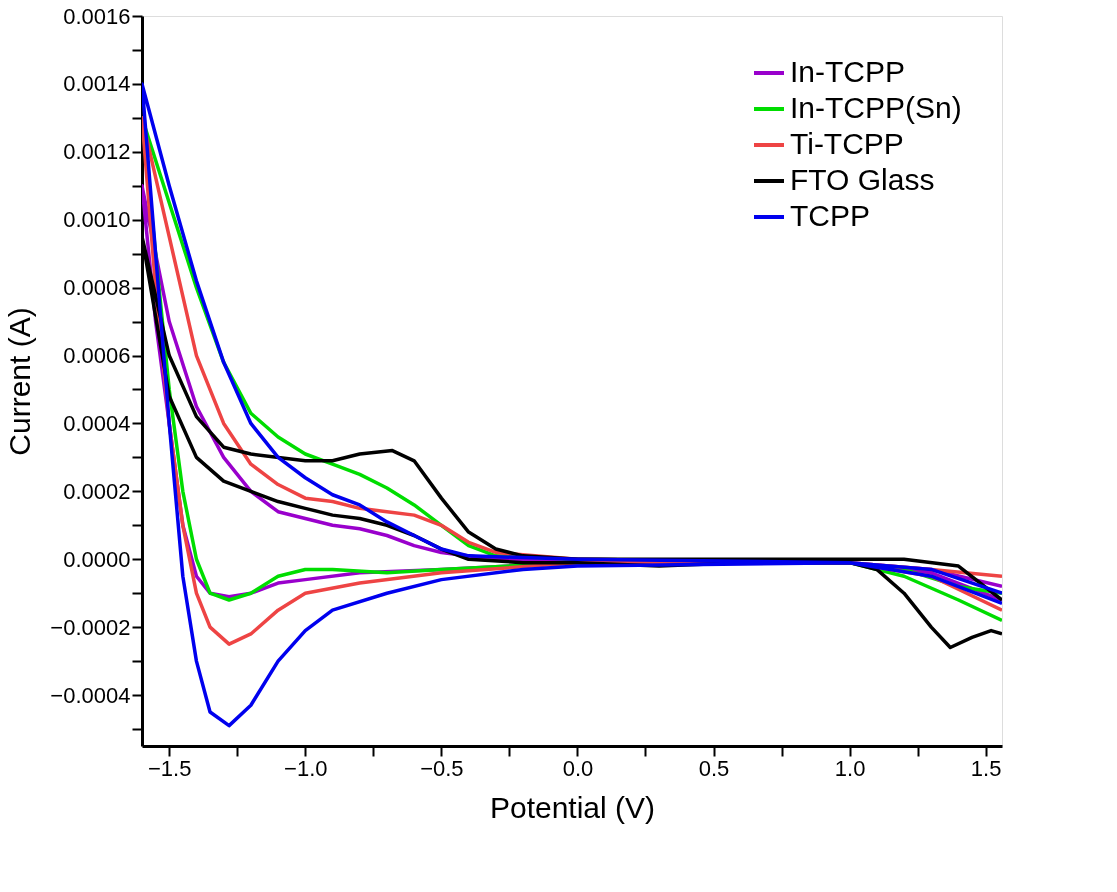  What do you see at coordinates (97, 84) in the screenshot?
I see `y-tick-label: 0.0014` at bounding box center [97, 84].